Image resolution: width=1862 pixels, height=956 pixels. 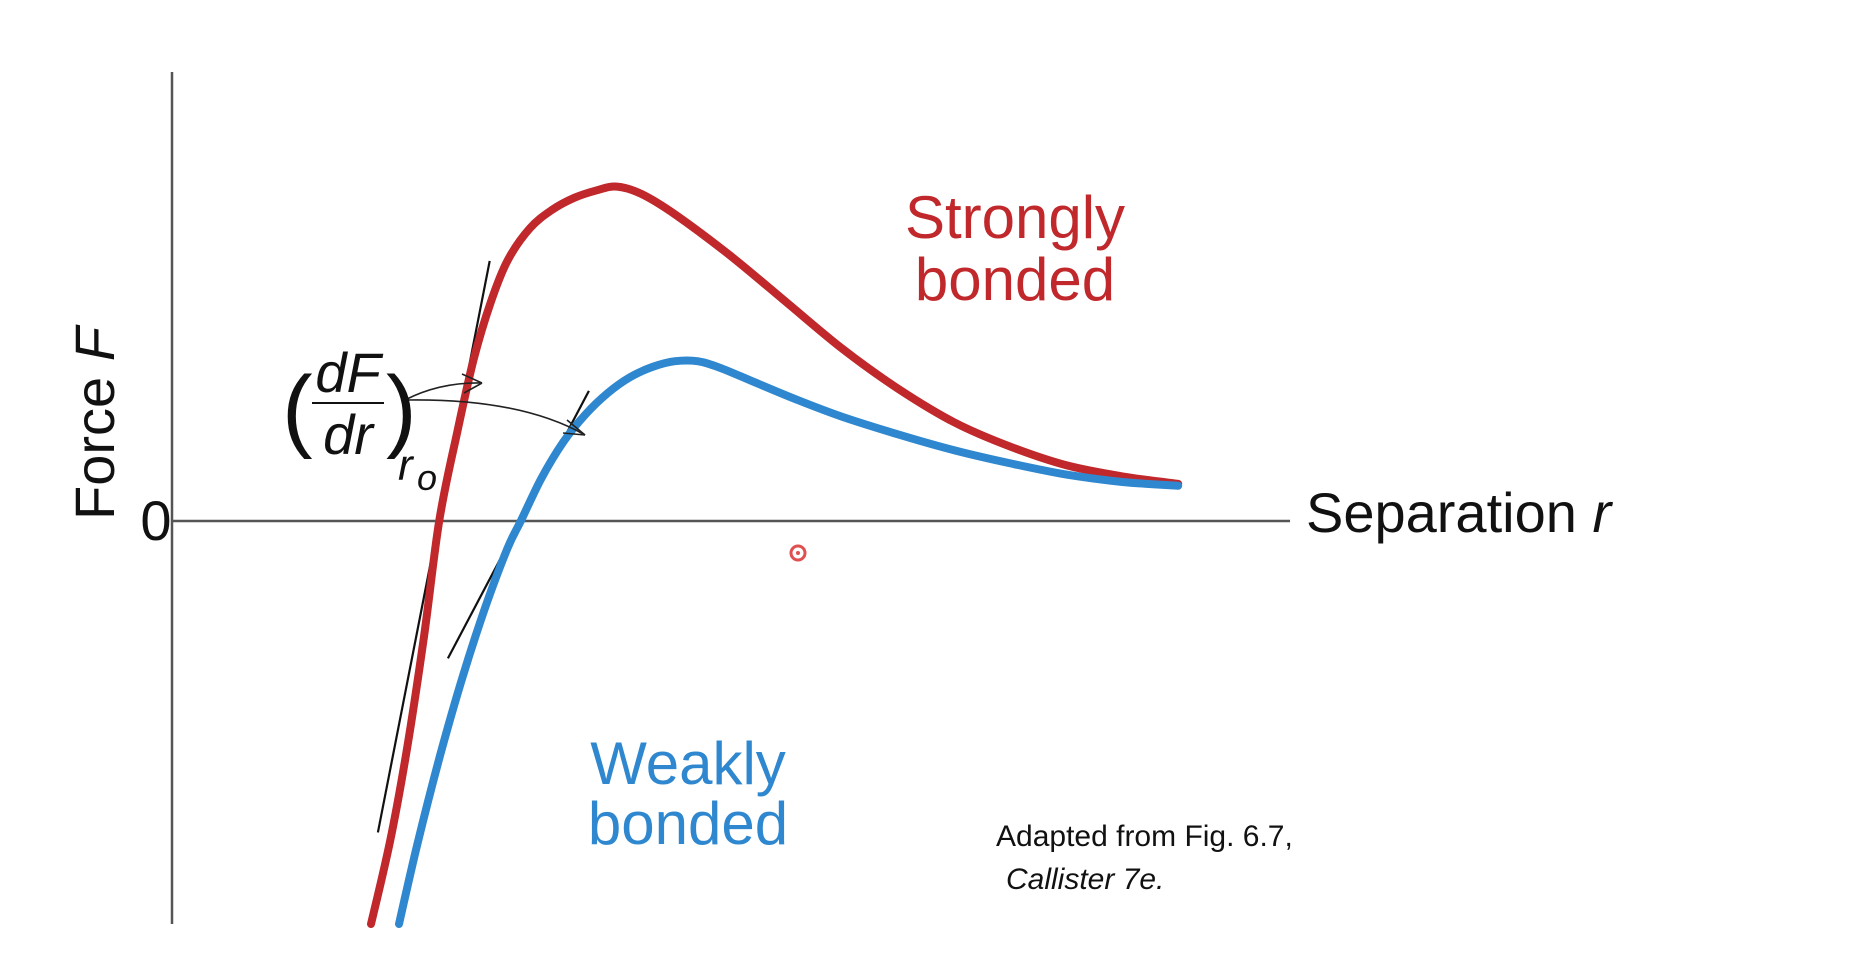 I want to click on weakly-label-line2: bonded, so click(x=688, y=823).